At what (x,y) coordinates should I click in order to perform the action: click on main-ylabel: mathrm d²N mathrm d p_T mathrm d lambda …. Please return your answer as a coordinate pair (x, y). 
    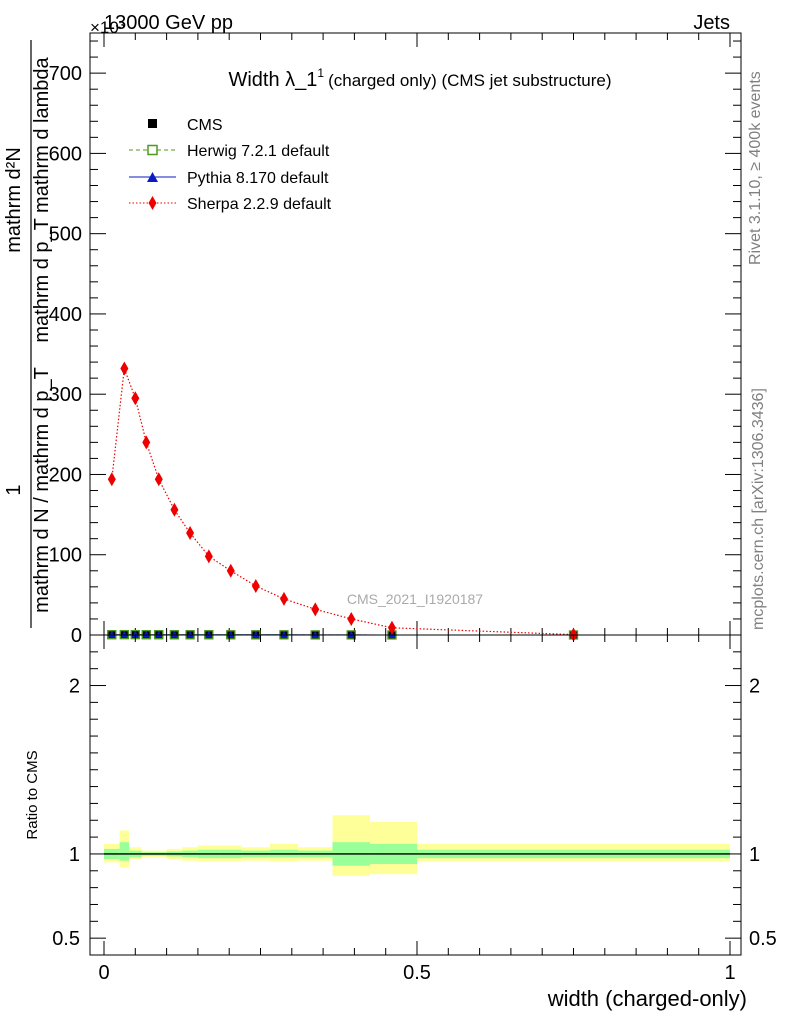
    Looking at the image, I should click on (28, 334).